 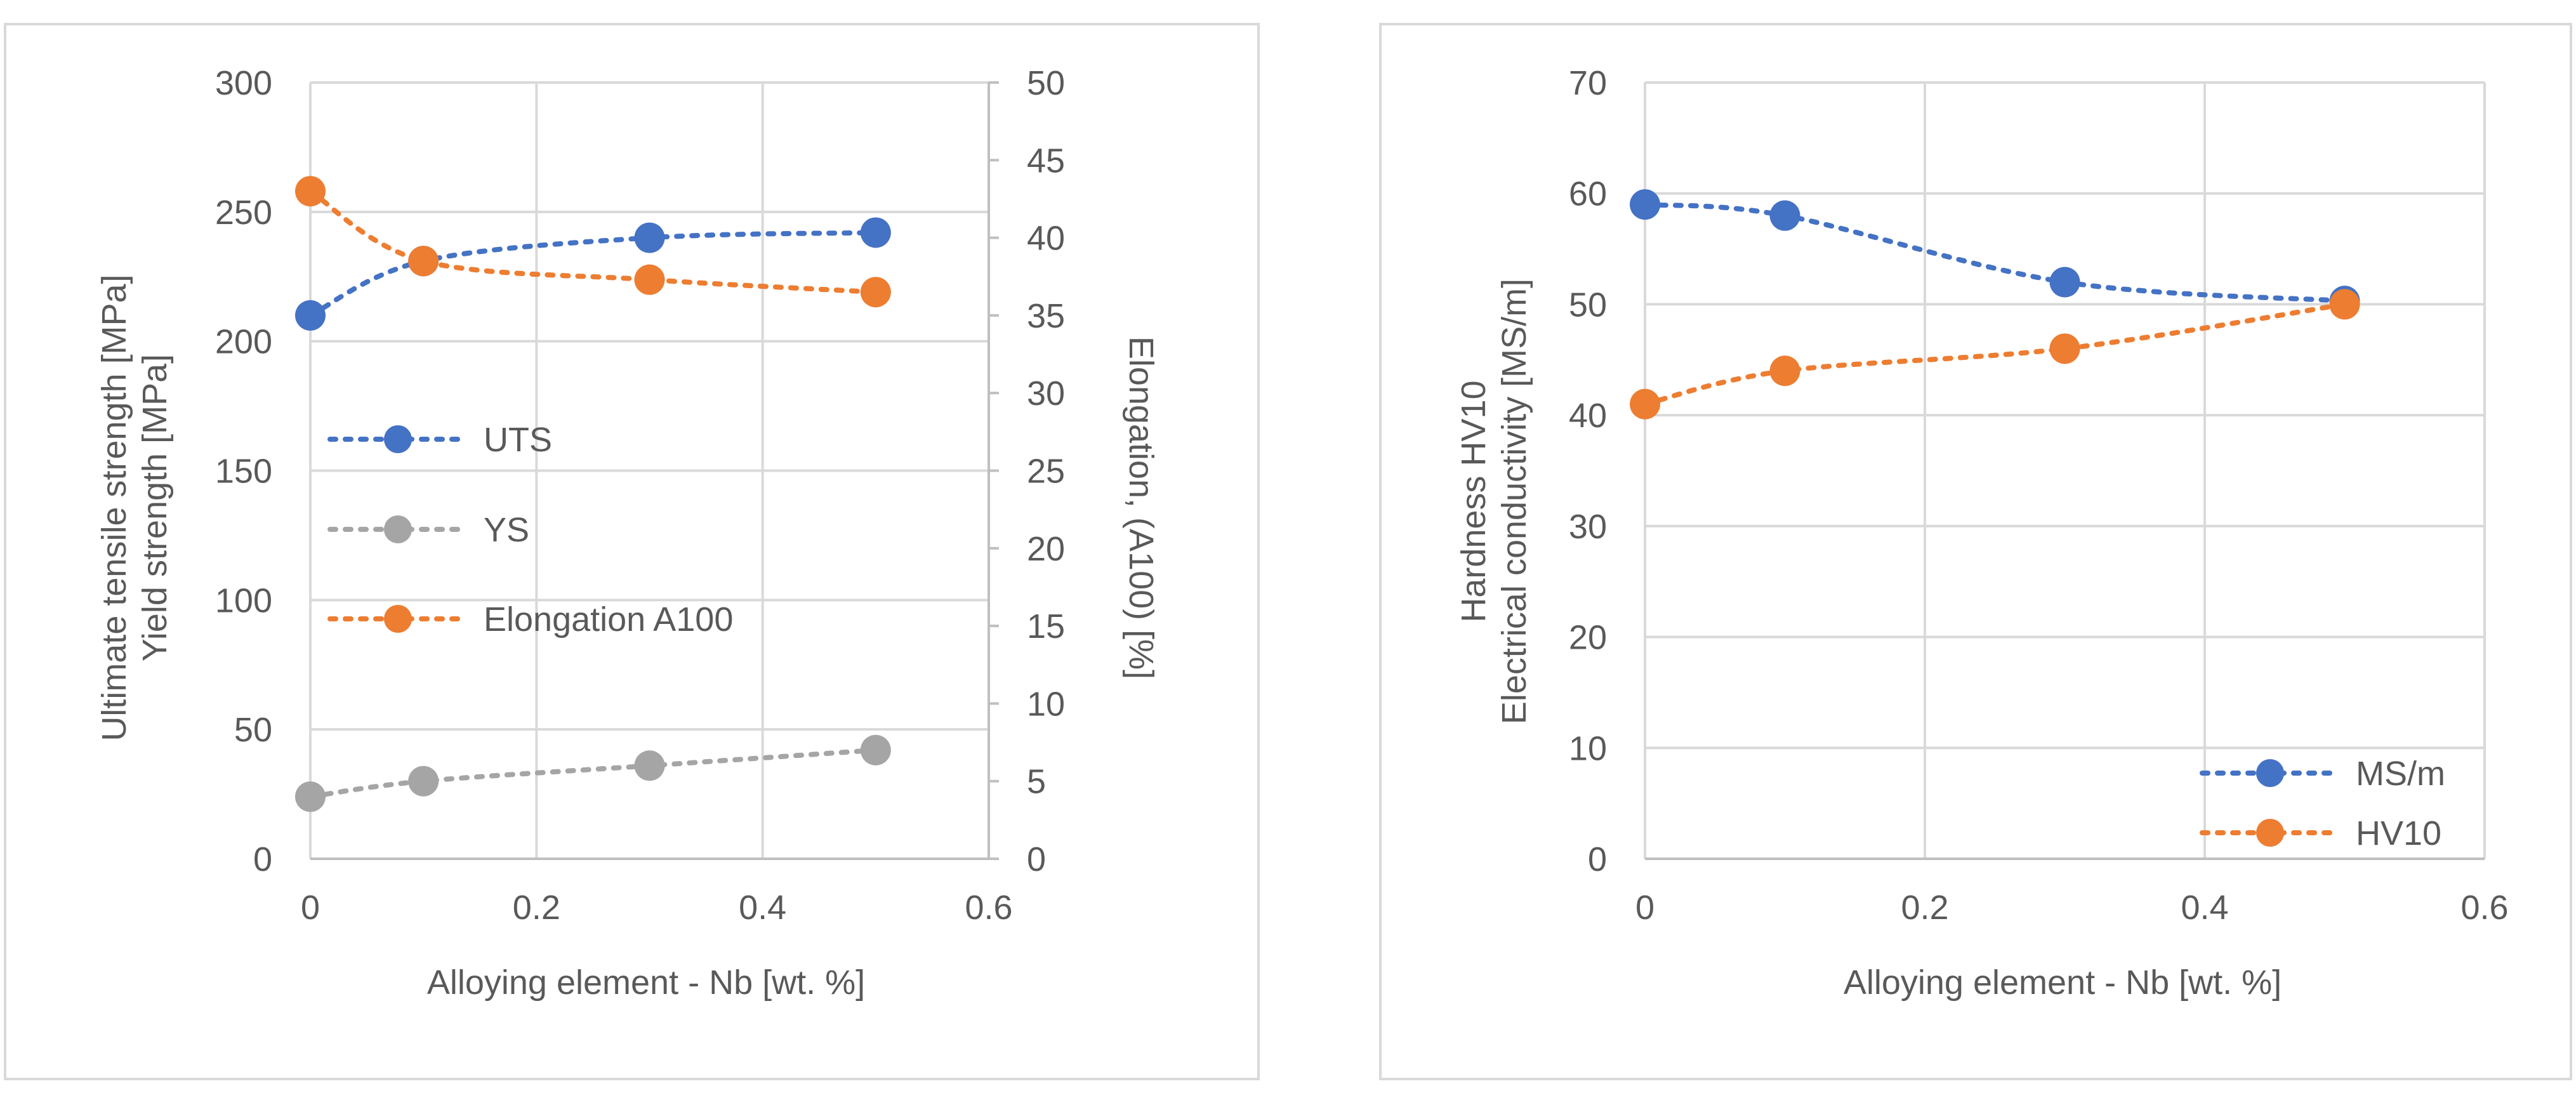 I want to click on y2-tick-label: 15, so click(x=1046, y=626).